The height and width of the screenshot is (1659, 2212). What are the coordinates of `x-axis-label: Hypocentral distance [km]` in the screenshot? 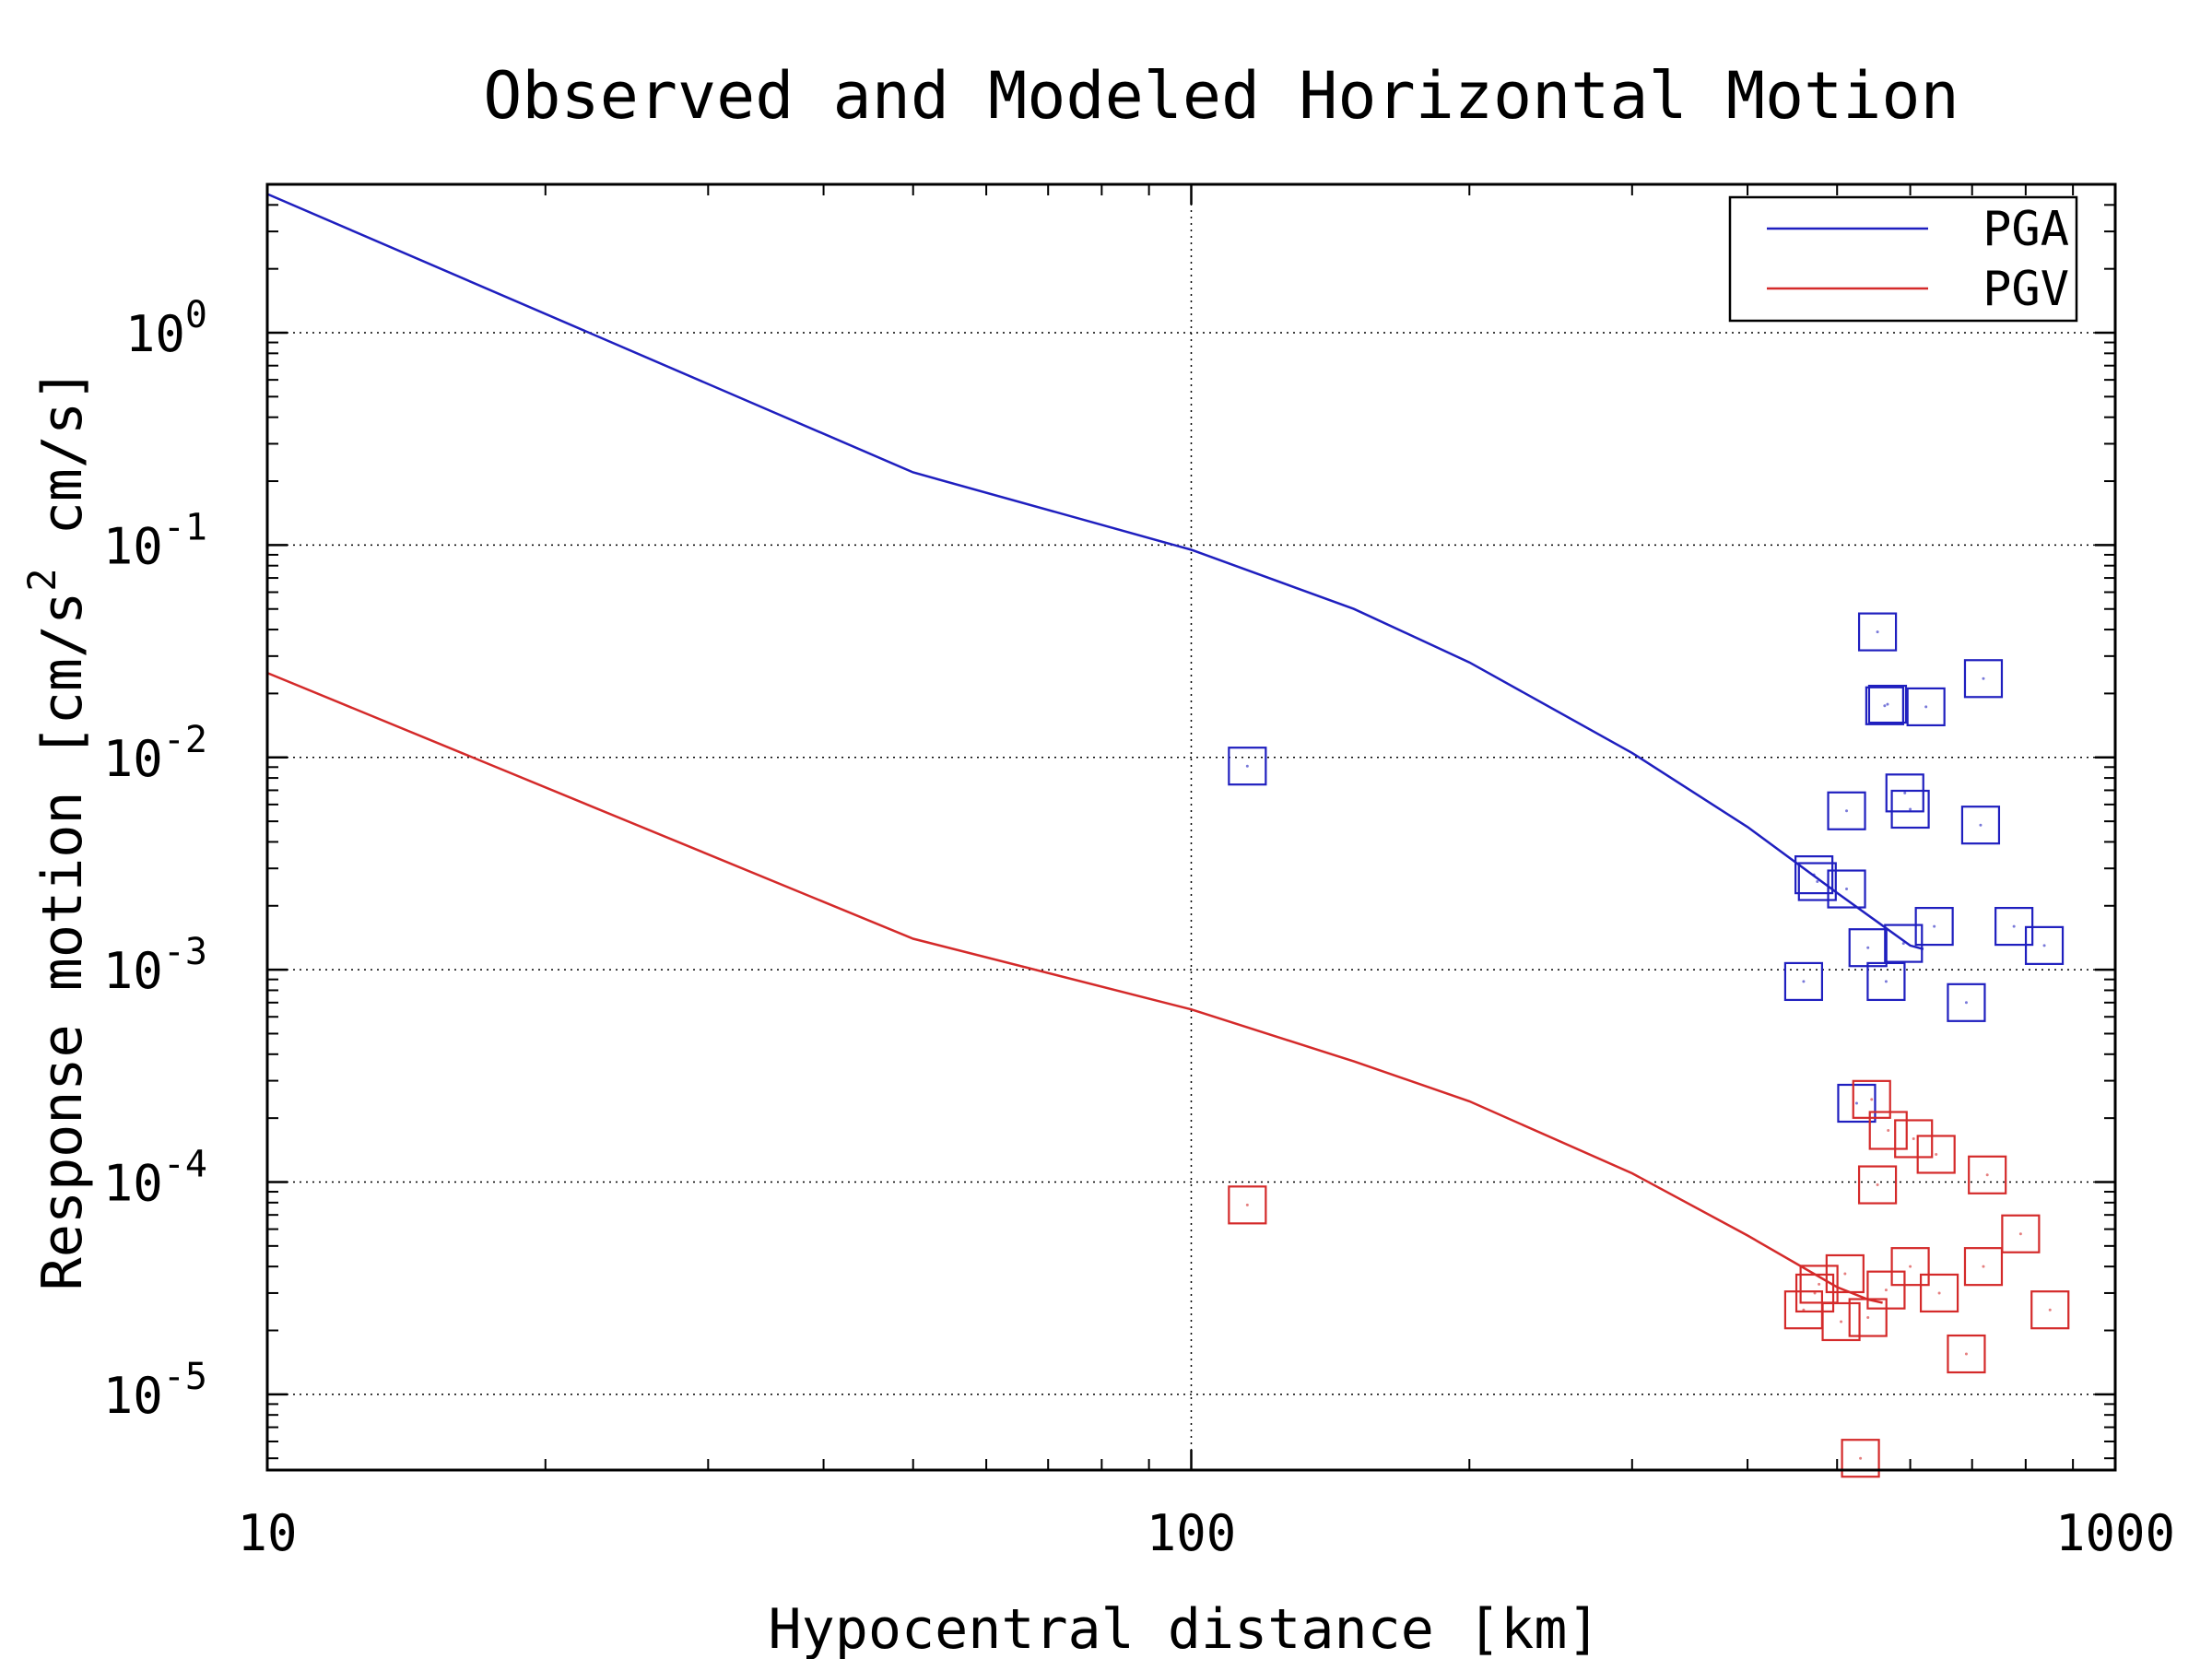 It's located at (1184, 1628).